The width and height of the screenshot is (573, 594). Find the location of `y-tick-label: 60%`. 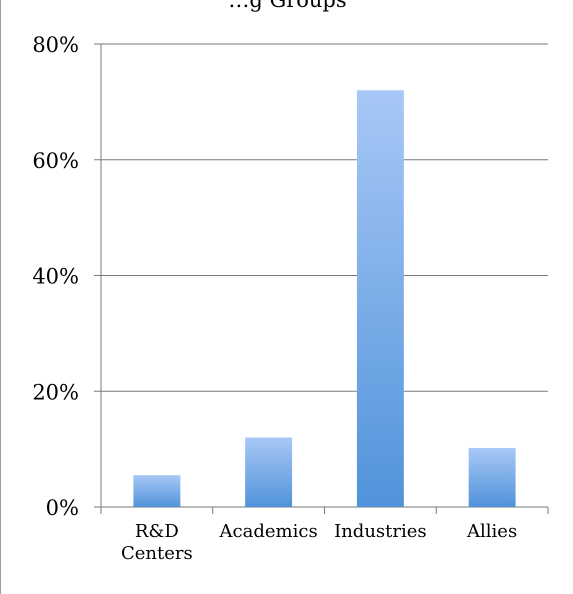

y-tick-label: 60% is located at coordinates (55, 161).